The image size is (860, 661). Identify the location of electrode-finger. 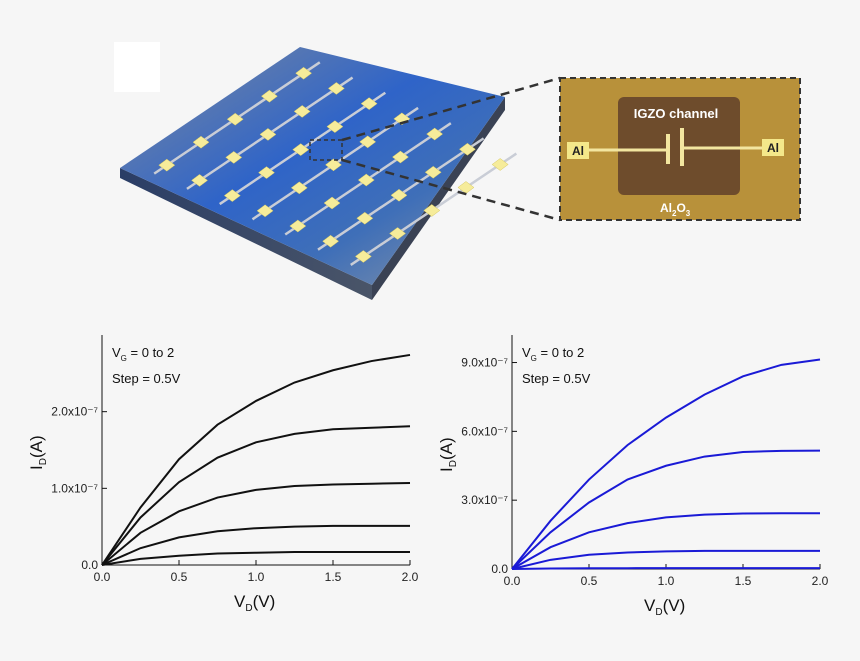
(682, 147).